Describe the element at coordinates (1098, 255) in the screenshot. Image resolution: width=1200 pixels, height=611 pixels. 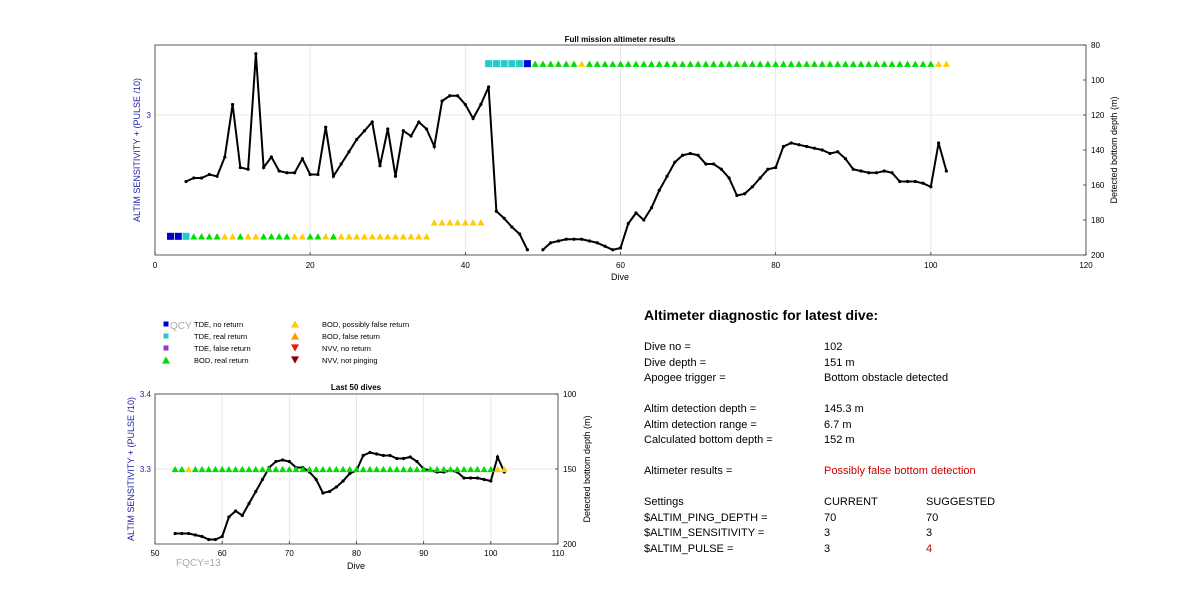
I see `right-tick-label: 200` at that location.